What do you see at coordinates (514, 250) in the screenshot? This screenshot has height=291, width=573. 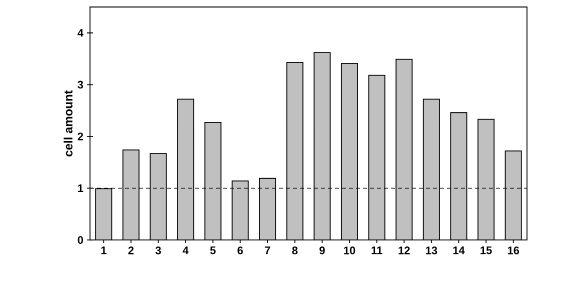 I see `x-tick-label: 16` at bounding box center [514, 250].